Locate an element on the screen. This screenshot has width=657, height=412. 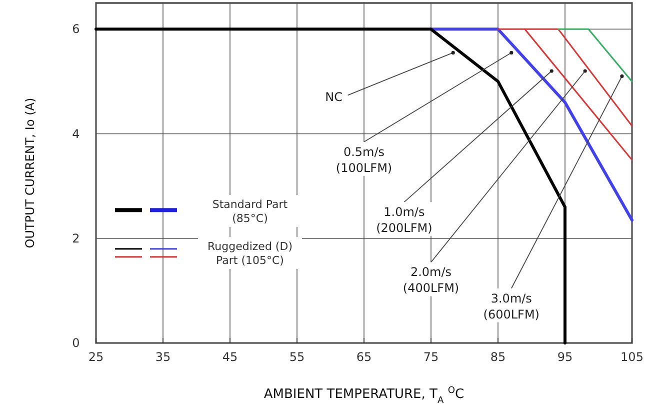
x-tick-label: 105 is located at coordinates (632, 357).